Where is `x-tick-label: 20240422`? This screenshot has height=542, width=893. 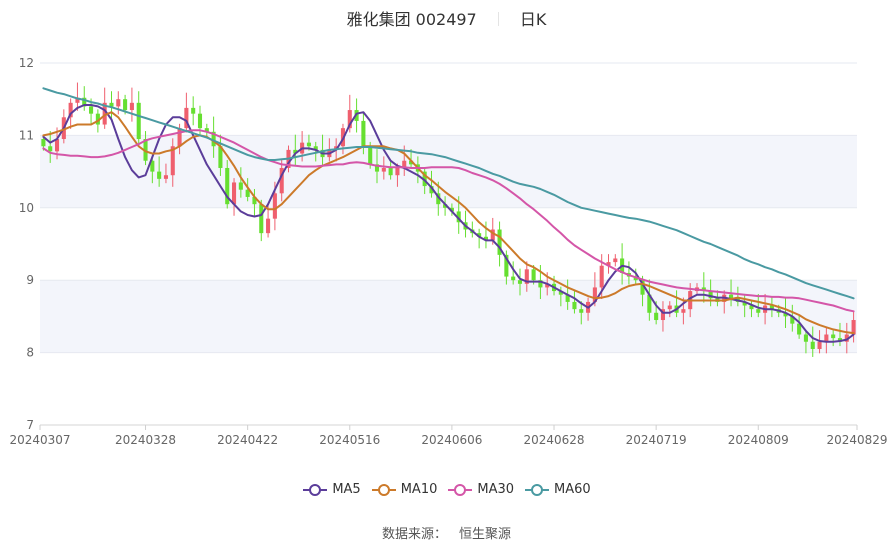 x-tick-label: 20240422 is located at coordinates (247, 440).